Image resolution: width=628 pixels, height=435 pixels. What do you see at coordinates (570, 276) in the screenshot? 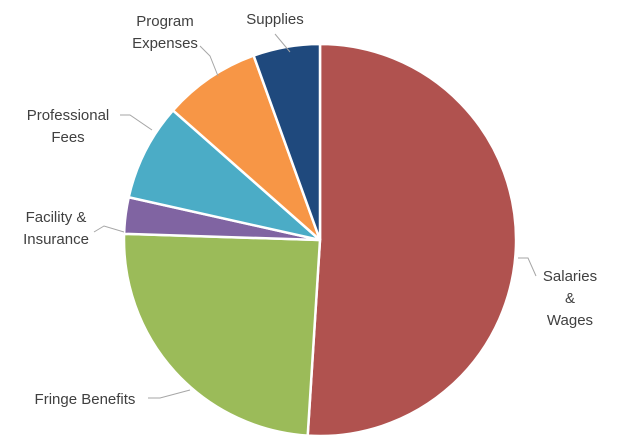
I see `slice-label-line: Salaries` at bounding box center [570, 276].